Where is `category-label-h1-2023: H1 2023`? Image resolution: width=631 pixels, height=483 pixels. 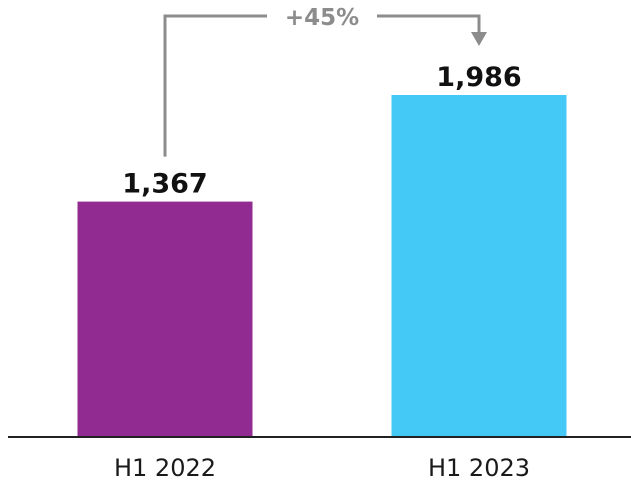 category-label-h1-2023: H1 2023 is located at coordinates (479, 468).